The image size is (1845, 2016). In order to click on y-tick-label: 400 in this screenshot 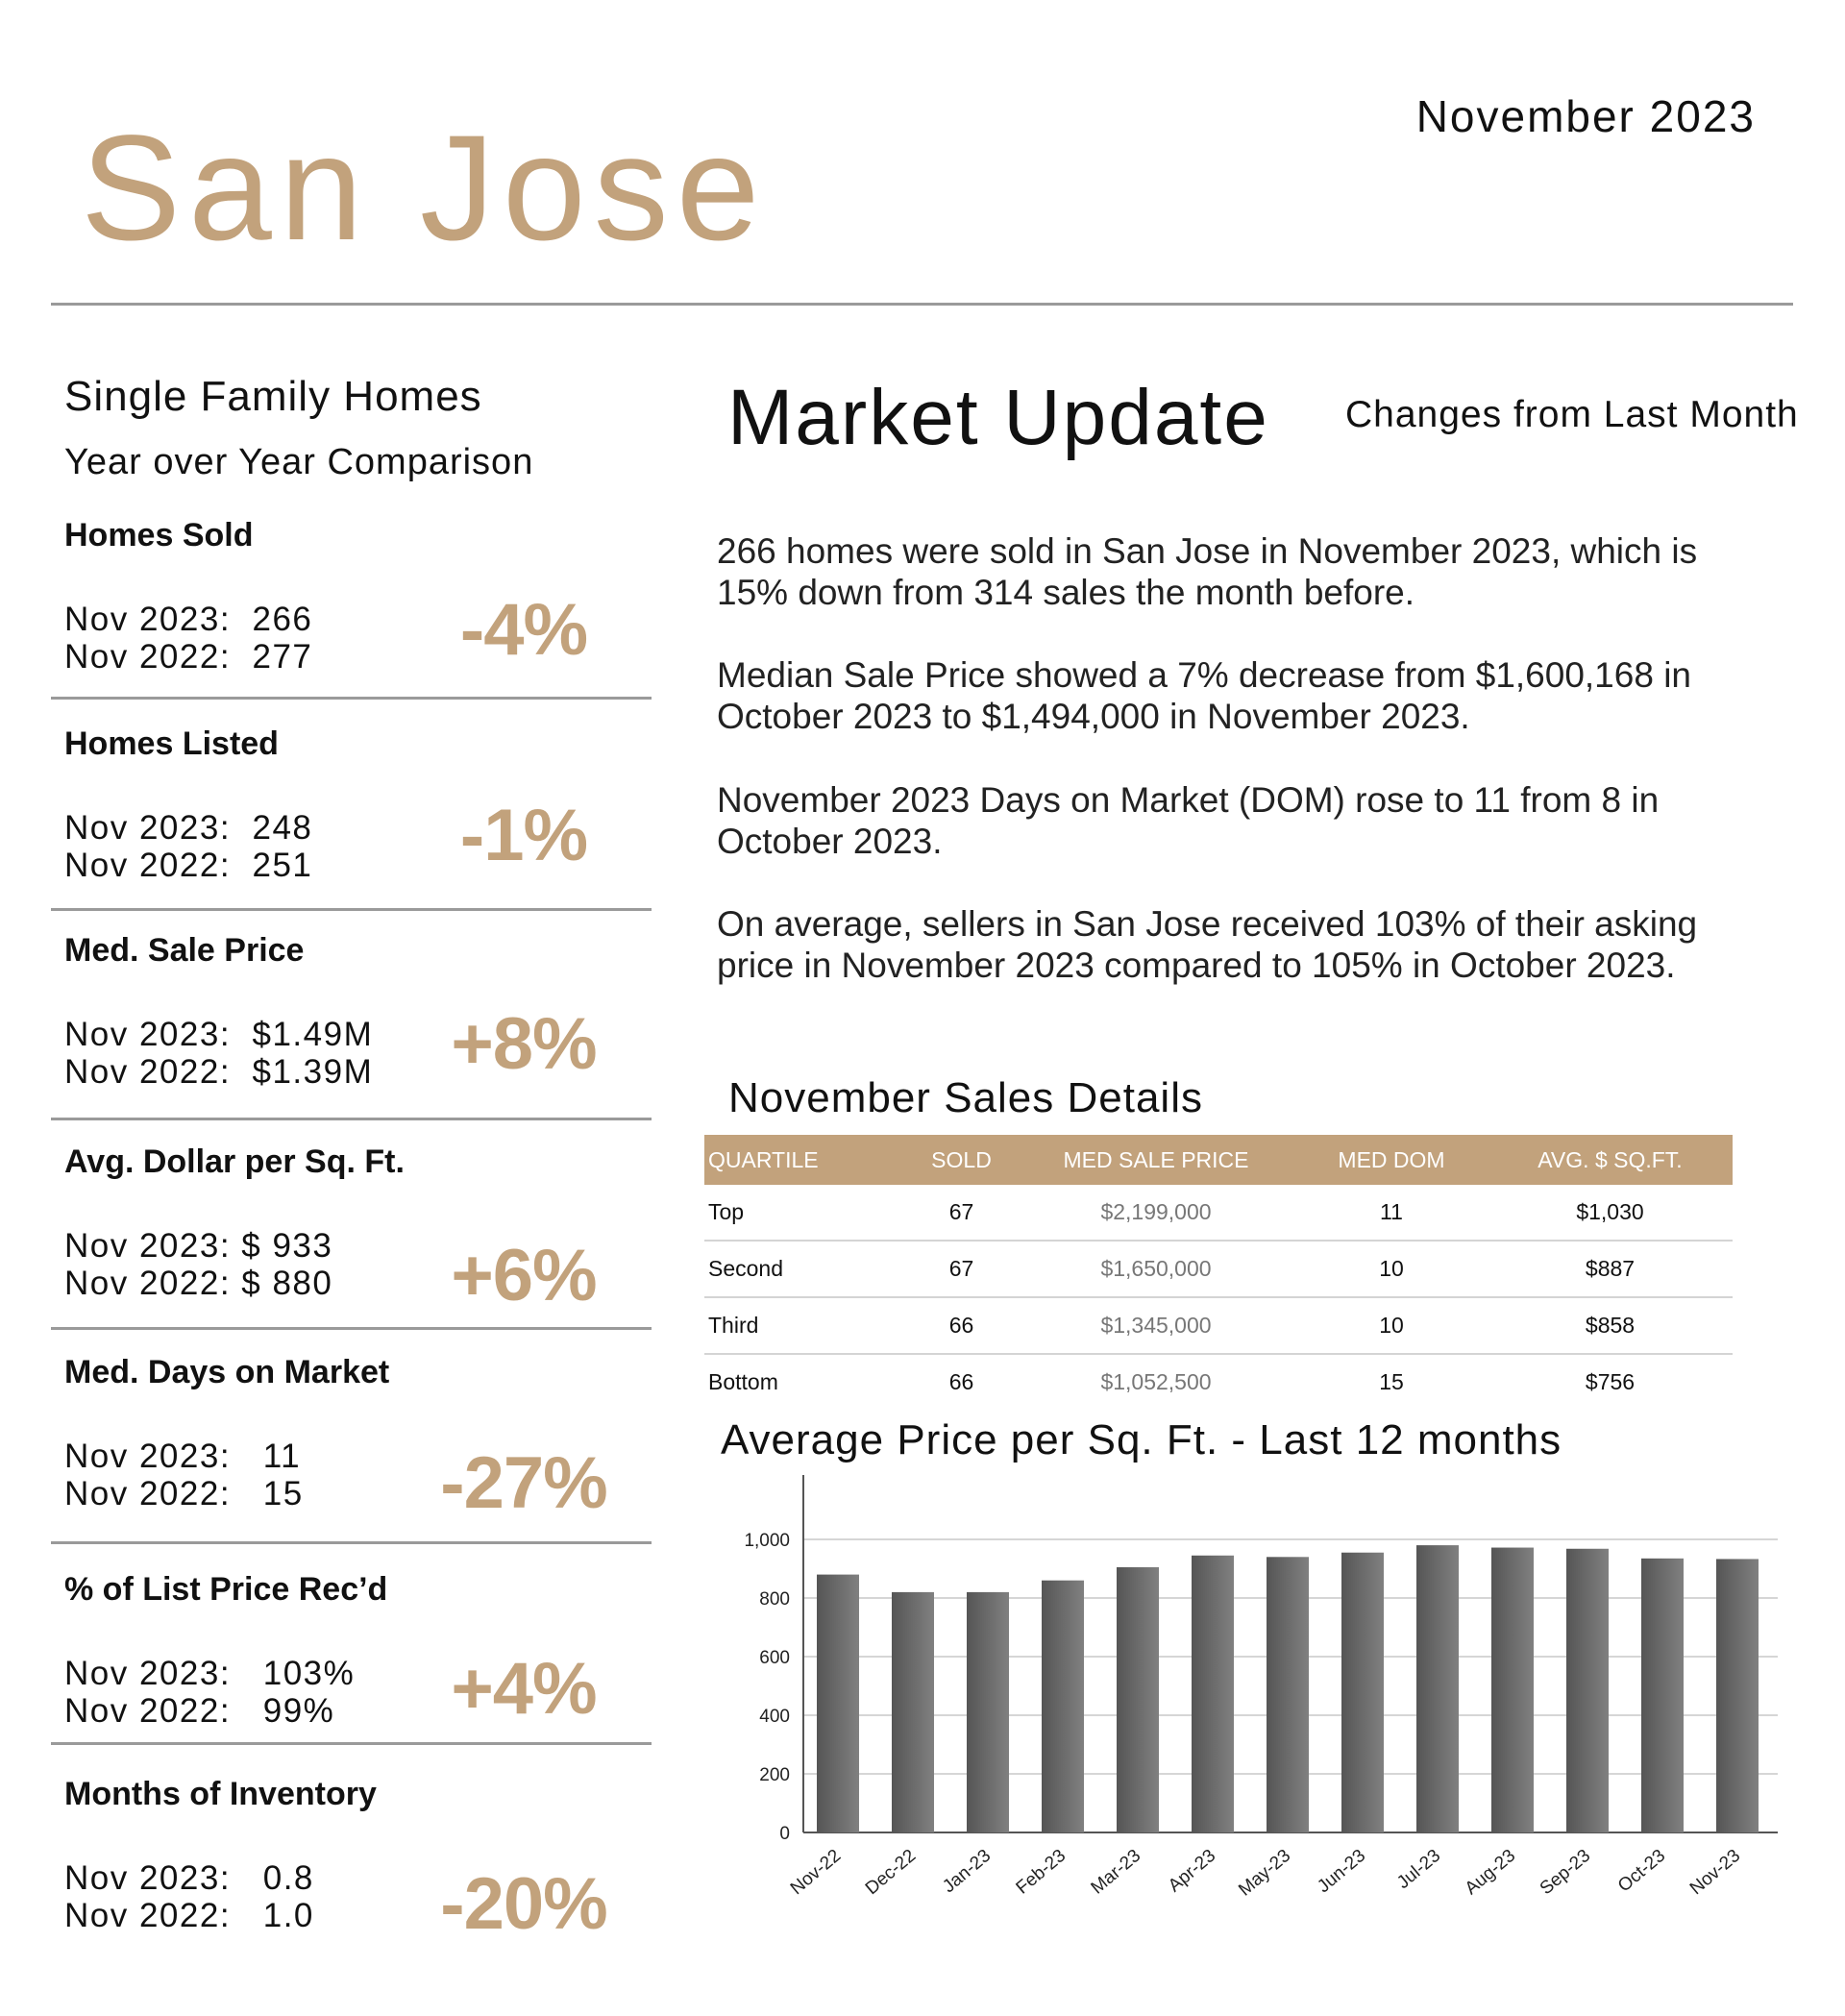, I will do `click(775, 1717)`.